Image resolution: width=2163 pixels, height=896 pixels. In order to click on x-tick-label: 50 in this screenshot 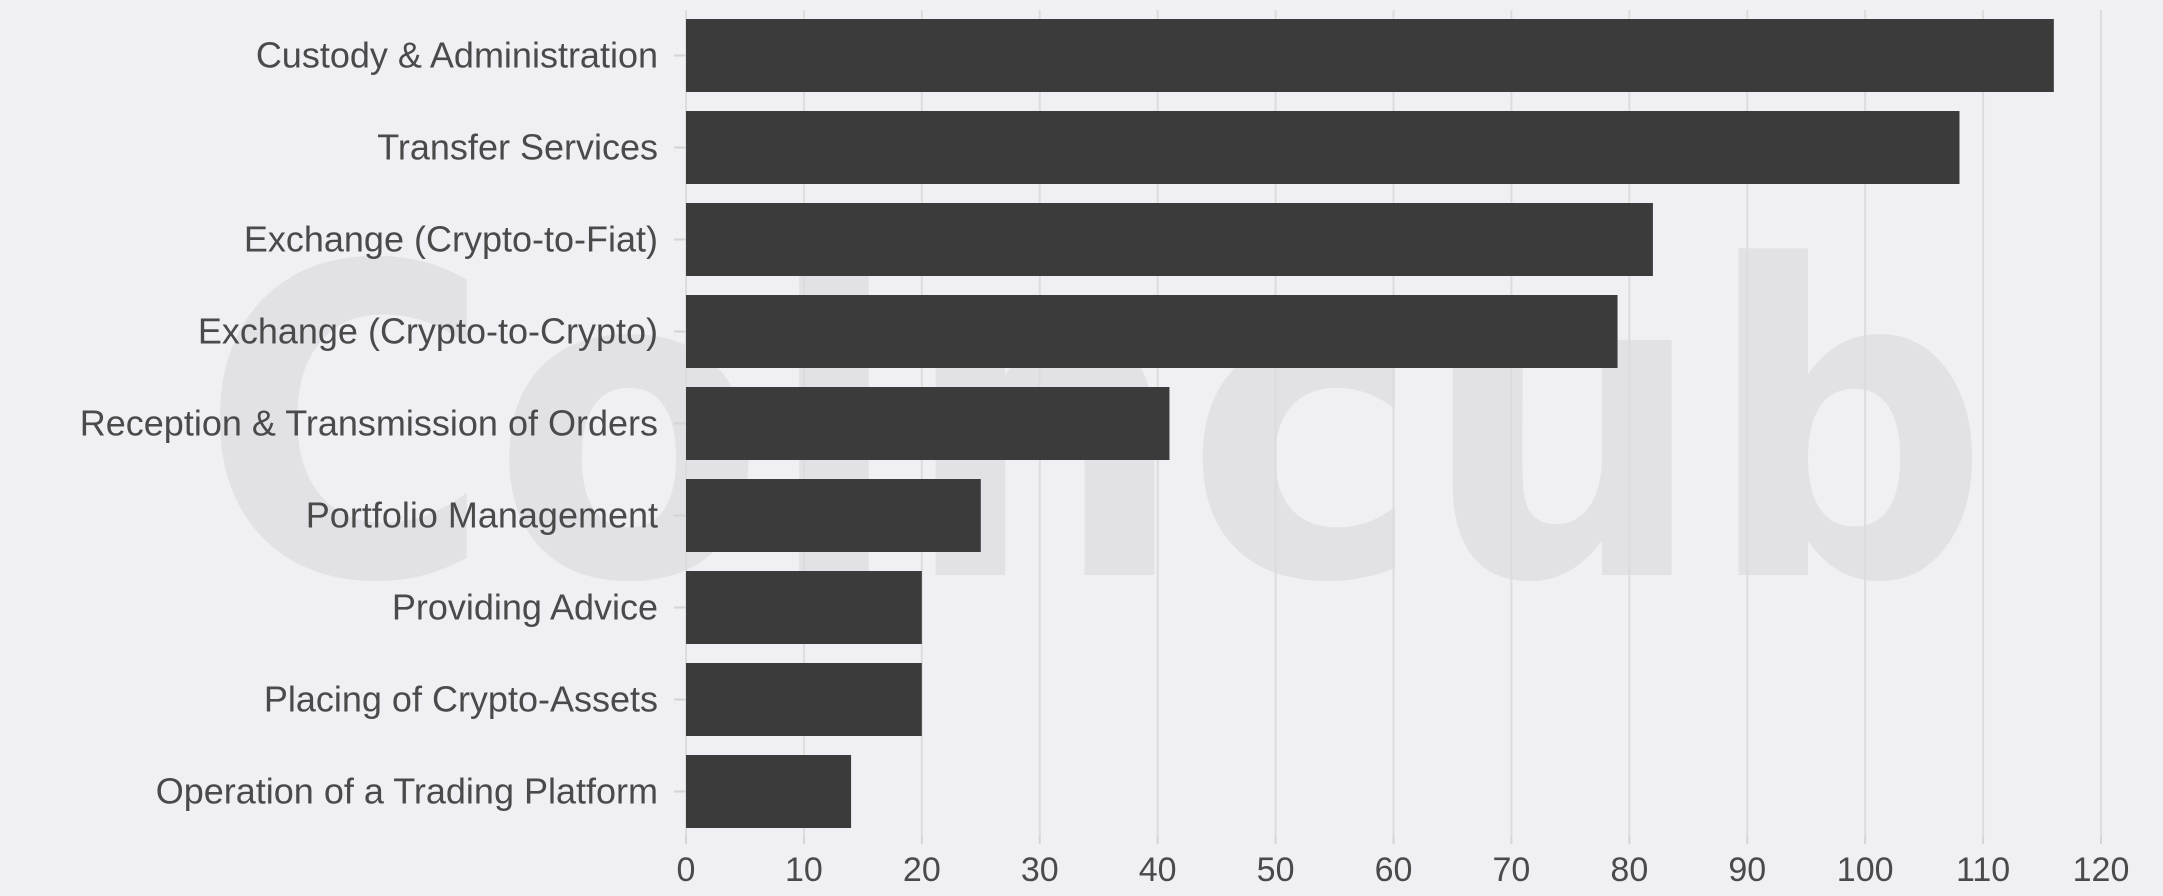, I will do `click(1276, 870)`.